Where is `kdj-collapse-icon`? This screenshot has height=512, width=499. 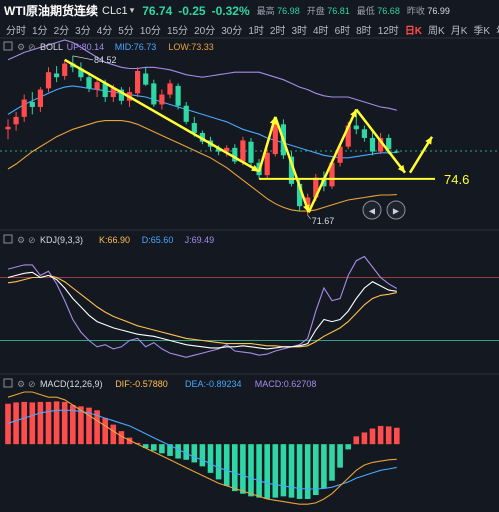 kdj-collapse-icon is located at coordinates (8, 239).